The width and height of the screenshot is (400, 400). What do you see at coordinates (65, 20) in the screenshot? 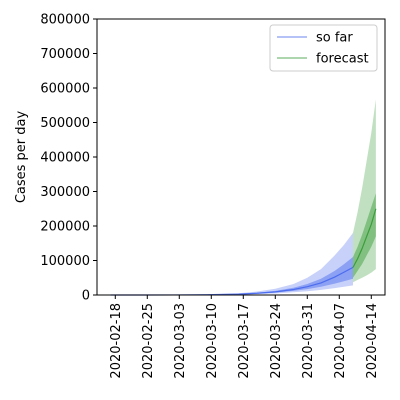
I see `y-tick-label: 800000` at bounding box center [65, 20].